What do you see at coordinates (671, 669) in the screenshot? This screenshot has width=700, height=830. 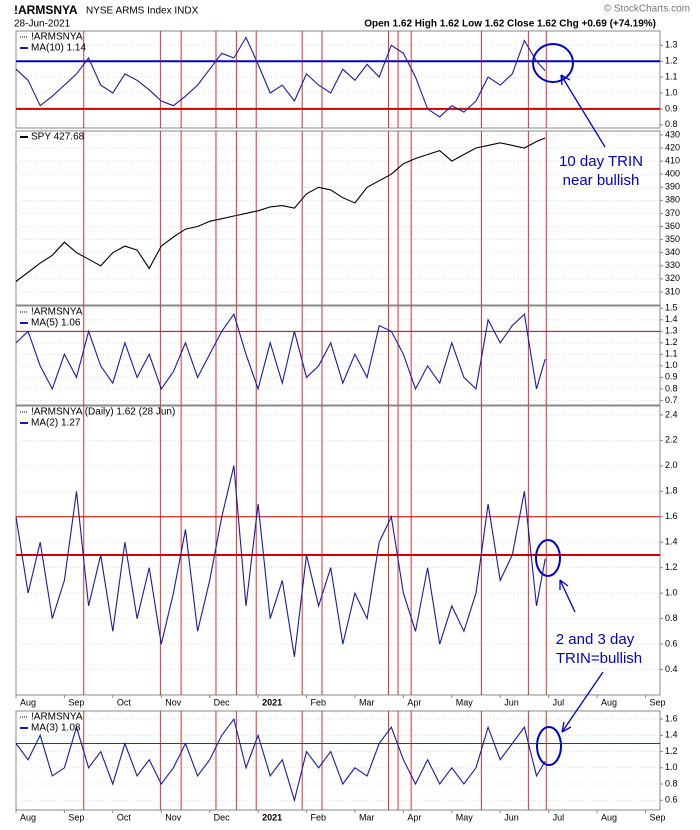 I see `y-tick-label: 0.4` at bounding box center [671, 669].